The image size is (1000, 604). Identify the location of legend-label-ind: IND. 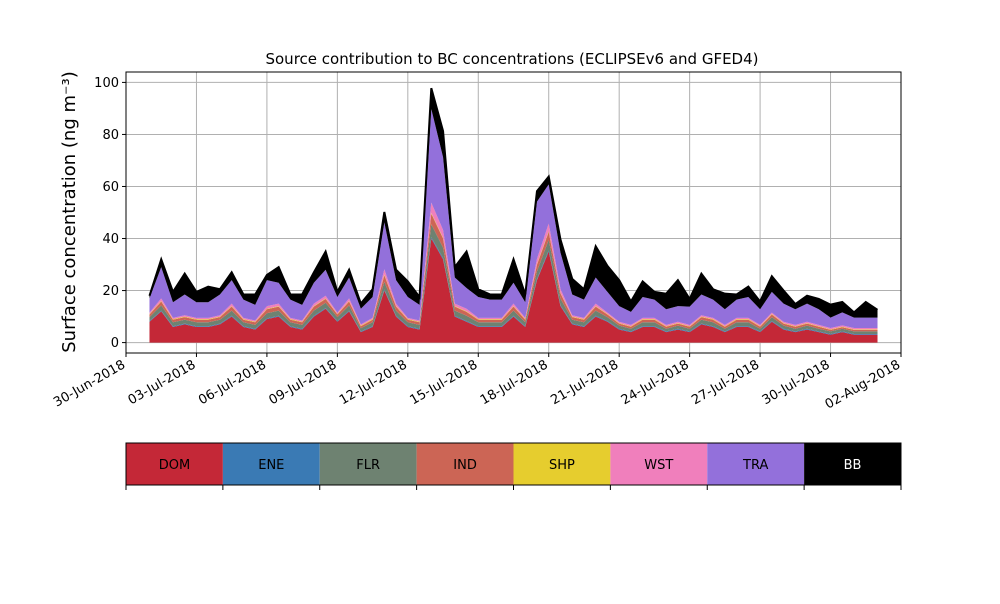
(465, 465).